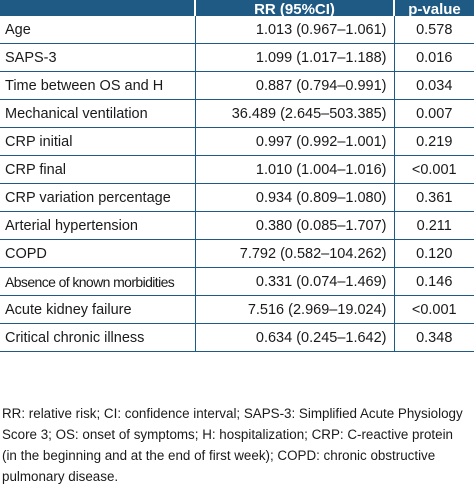  What do you see at coordinates (98, 281) in the screenshot?
I see `cell-variable: Absence of known morbidities` at bounding box center [98, 281].